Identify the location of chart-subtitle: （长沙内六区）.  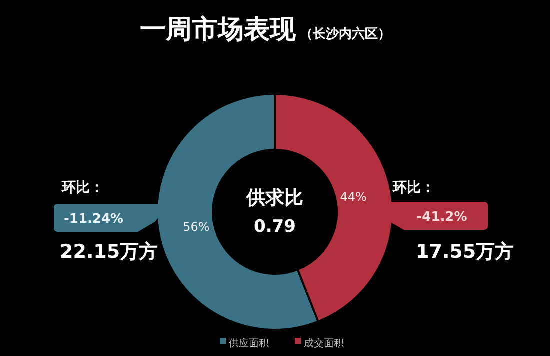
(345, 34).